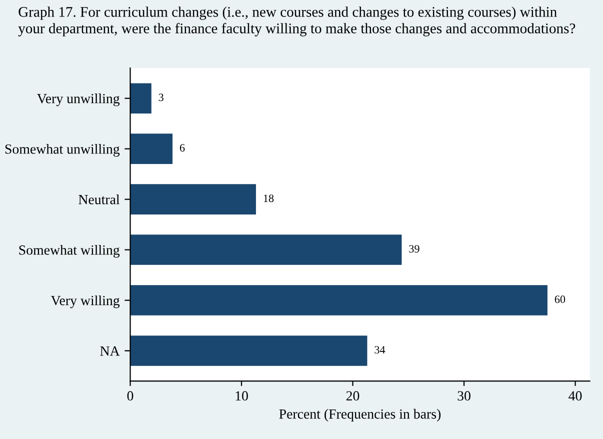  Describe the element at coordinates (297, 21) in the screenshot. I see `chart-title: Graph 17. For curriculum changes (i.e., new courses and changes to existing courses) within your department, were the finance faculty willing to make those changes and accommodations?` at that location.